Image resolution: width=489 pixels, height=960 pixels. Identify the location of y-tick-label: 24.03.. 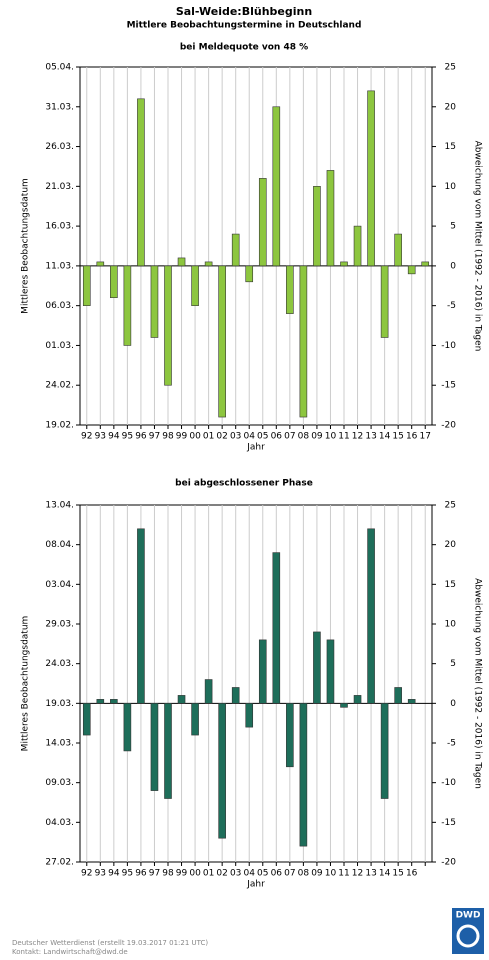
(59, 664).